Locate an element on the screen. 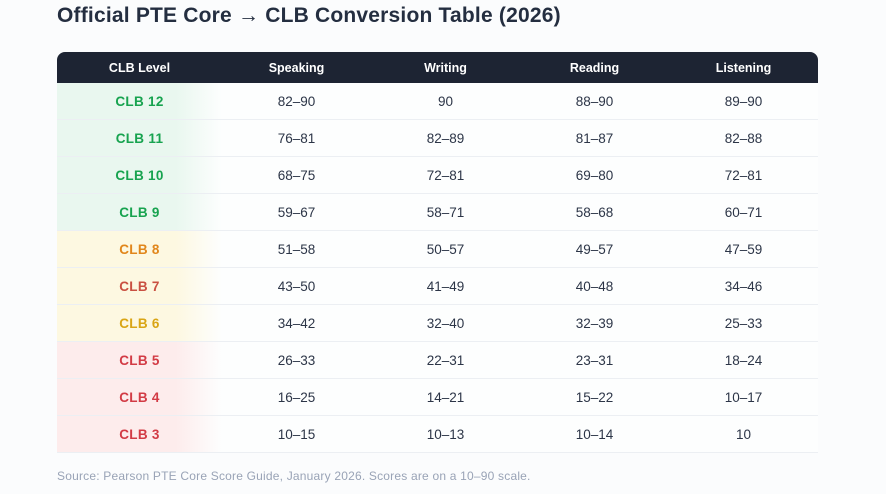  speaking-score-cell: 68–75 is located at coordinates (296, 175).